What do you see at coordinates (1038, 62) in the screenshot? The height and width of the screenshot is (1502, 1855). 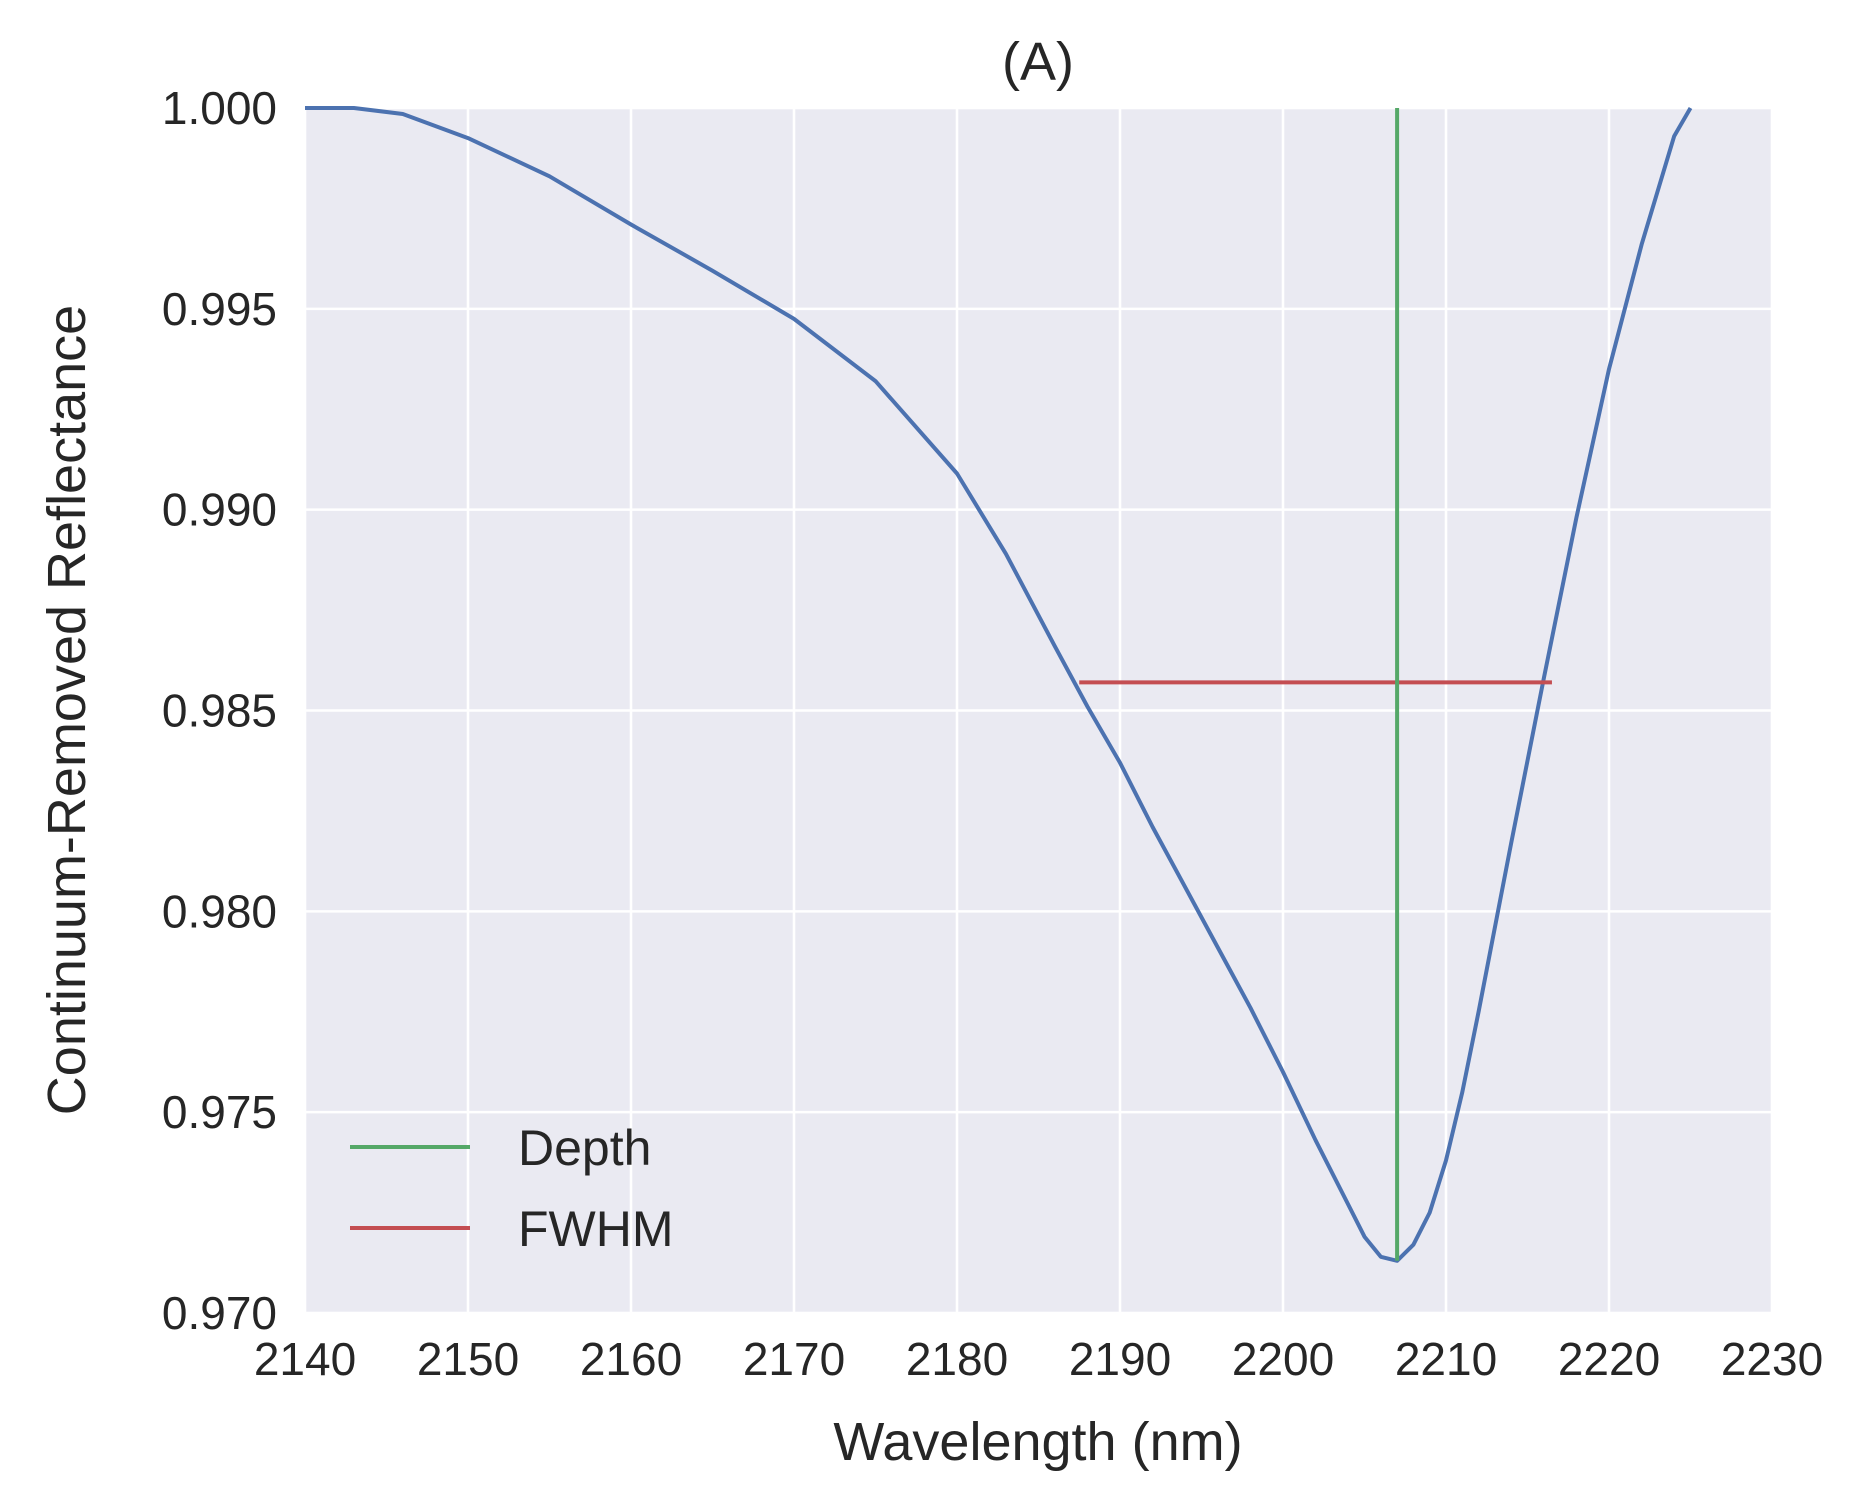 I see `chart-title: (A)` at bounding box center [1038, 62].